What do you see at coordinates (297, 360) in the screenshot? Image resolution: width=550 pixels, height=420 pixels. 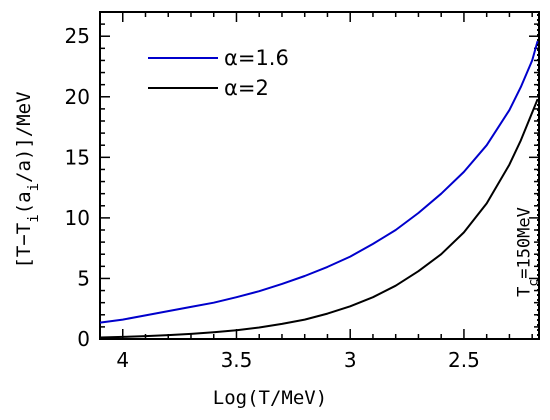 I see `x-tick-labels: 4 3.5 3 2.5` at bounding box center [297, 360].